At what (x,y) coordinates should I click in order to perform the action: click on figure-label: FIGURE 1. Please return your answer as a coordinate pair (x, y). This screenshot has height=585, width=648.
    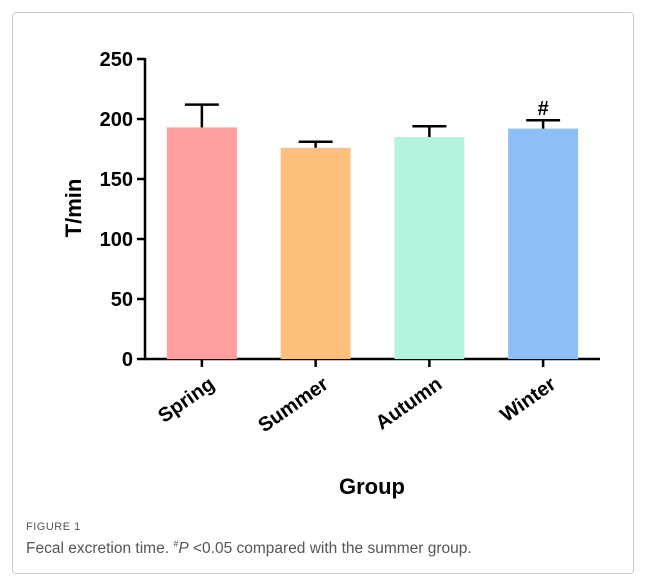
    Looking at the image, I should click on (53, 527).